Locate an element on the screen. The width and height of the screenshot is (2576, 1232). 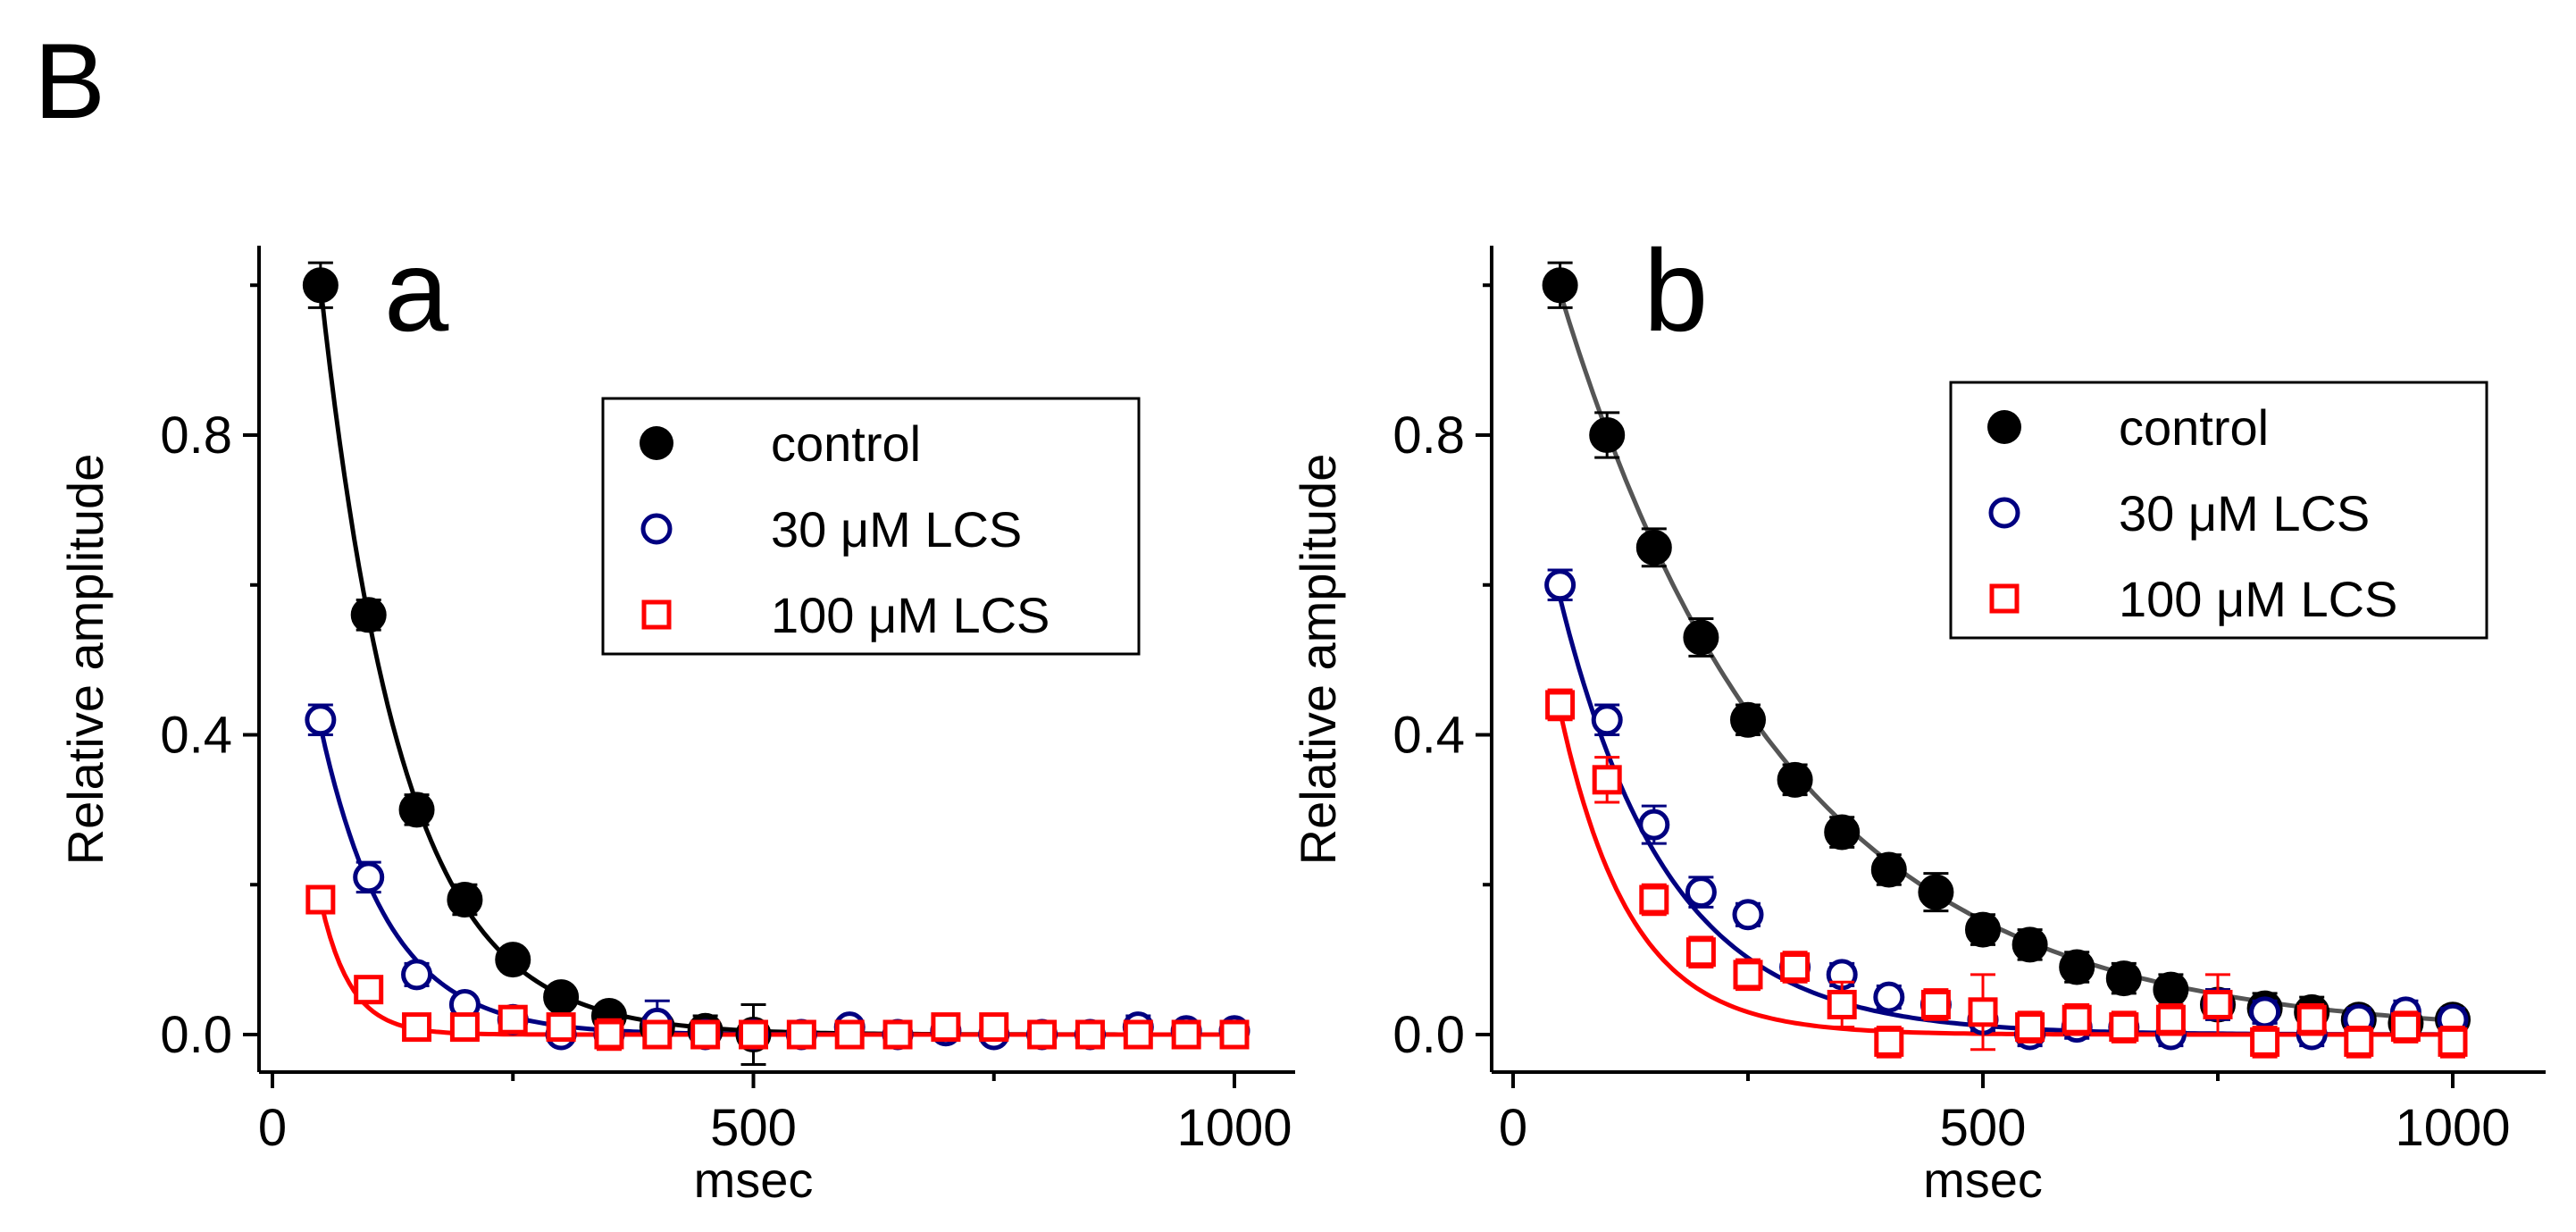
series-filled-circle is located at coordinates (537, 664).